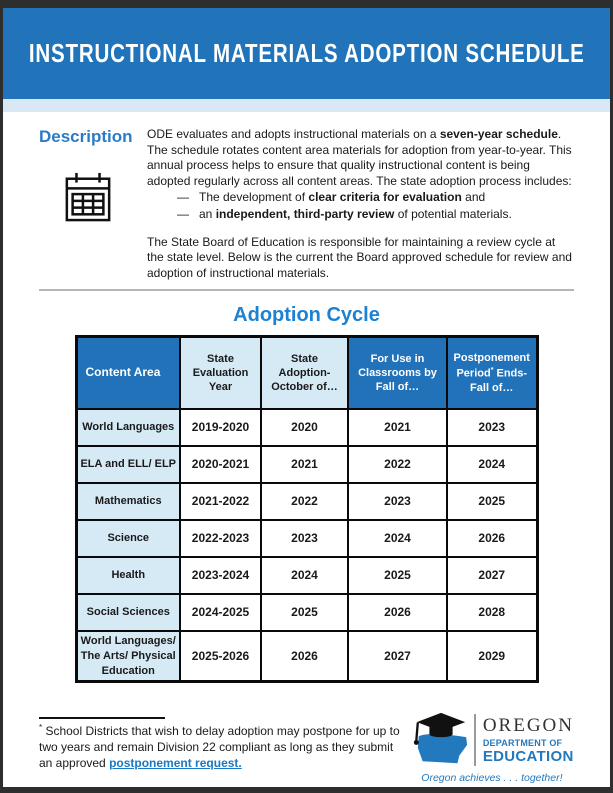 The height and width of the screenshot is (793, 613). What do you see at coordinates (491, 358) in the screenshot?
I see `header-line: Postponement` at bounding box center [491, 358].